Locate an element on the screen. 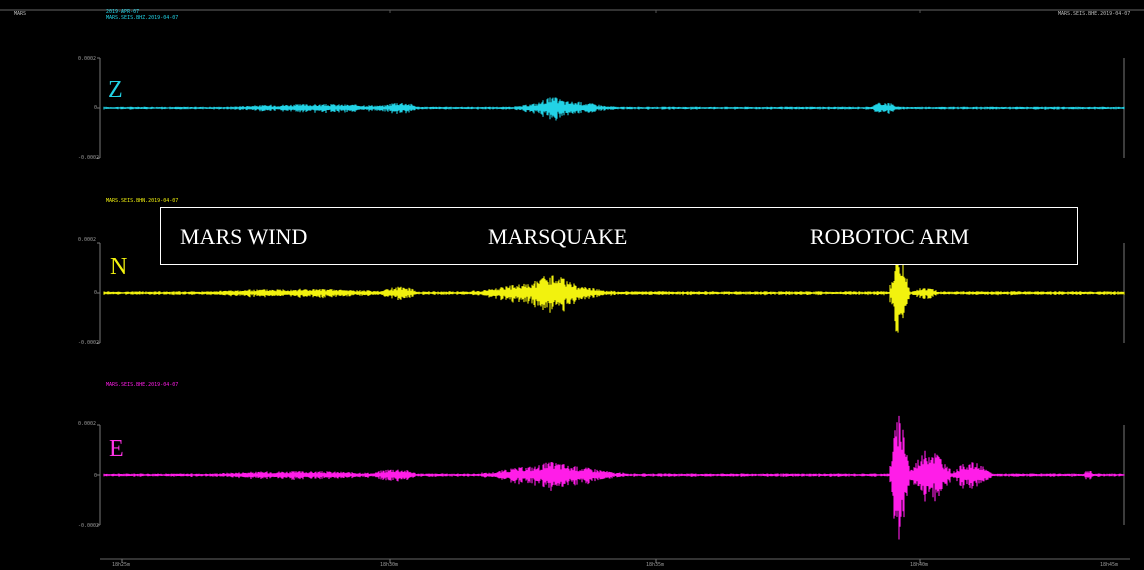 Image resolution: width=1144 pixels, height=570 pixels. channel-label-e: E is located at coordinates (116, 449).